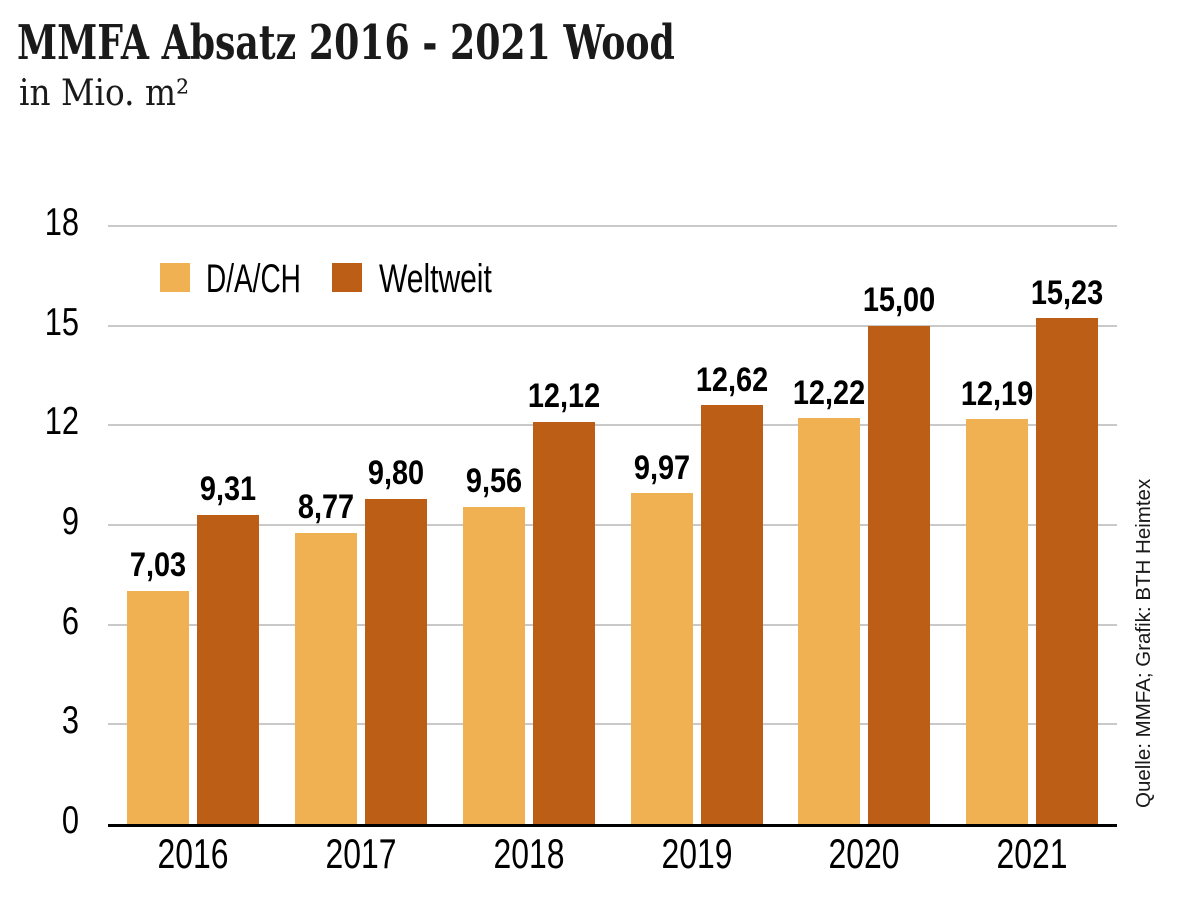 This screenshot has width=1181, height=899. I want to click on bar-D/A/CH-2020, so click(829, 621).